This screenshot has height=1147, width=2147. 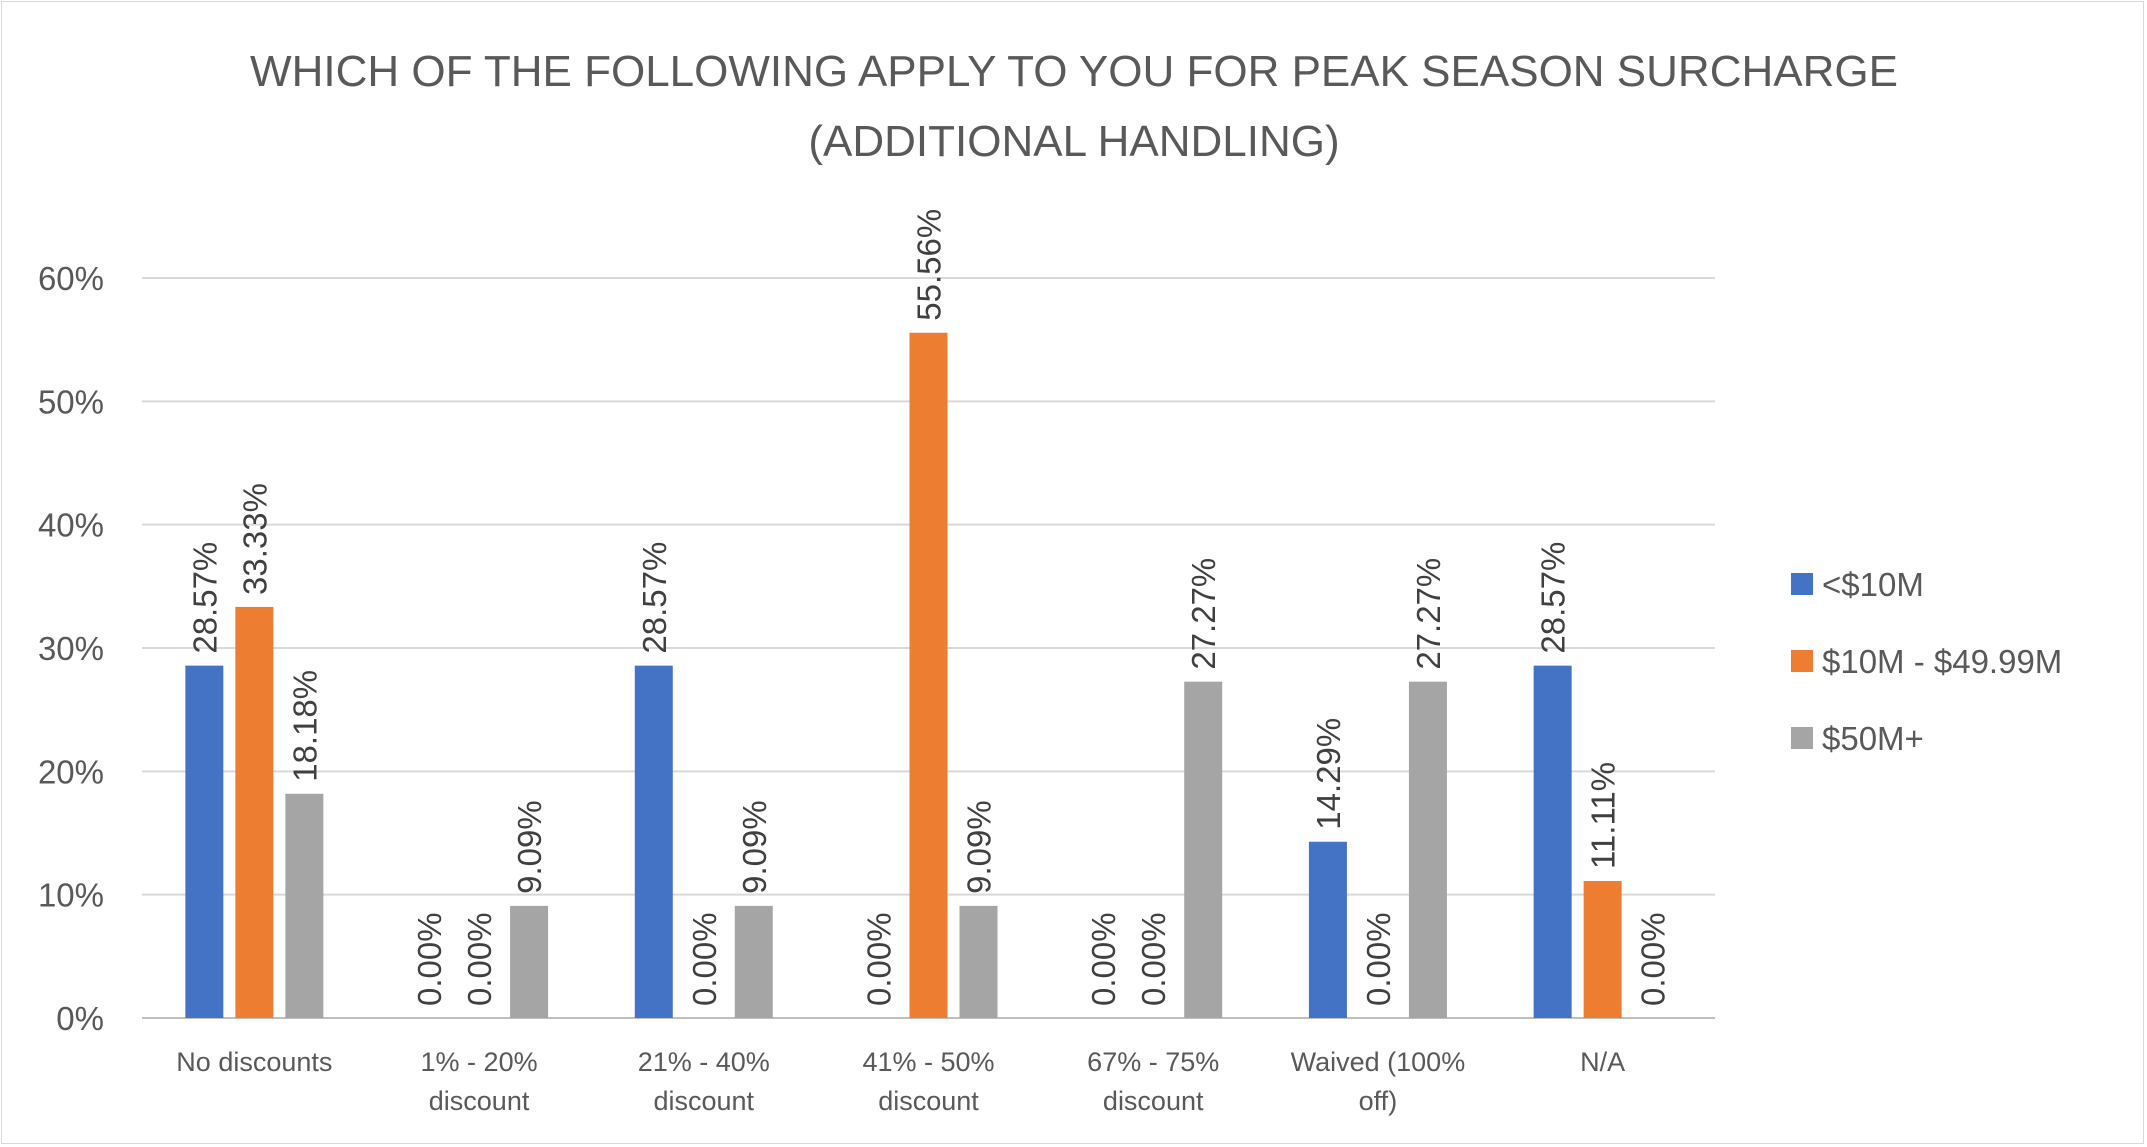 I want to click on y-axis-ticks: 0% 10% 20% 30% 40% 50% 60%, so click(x=71, y=648).